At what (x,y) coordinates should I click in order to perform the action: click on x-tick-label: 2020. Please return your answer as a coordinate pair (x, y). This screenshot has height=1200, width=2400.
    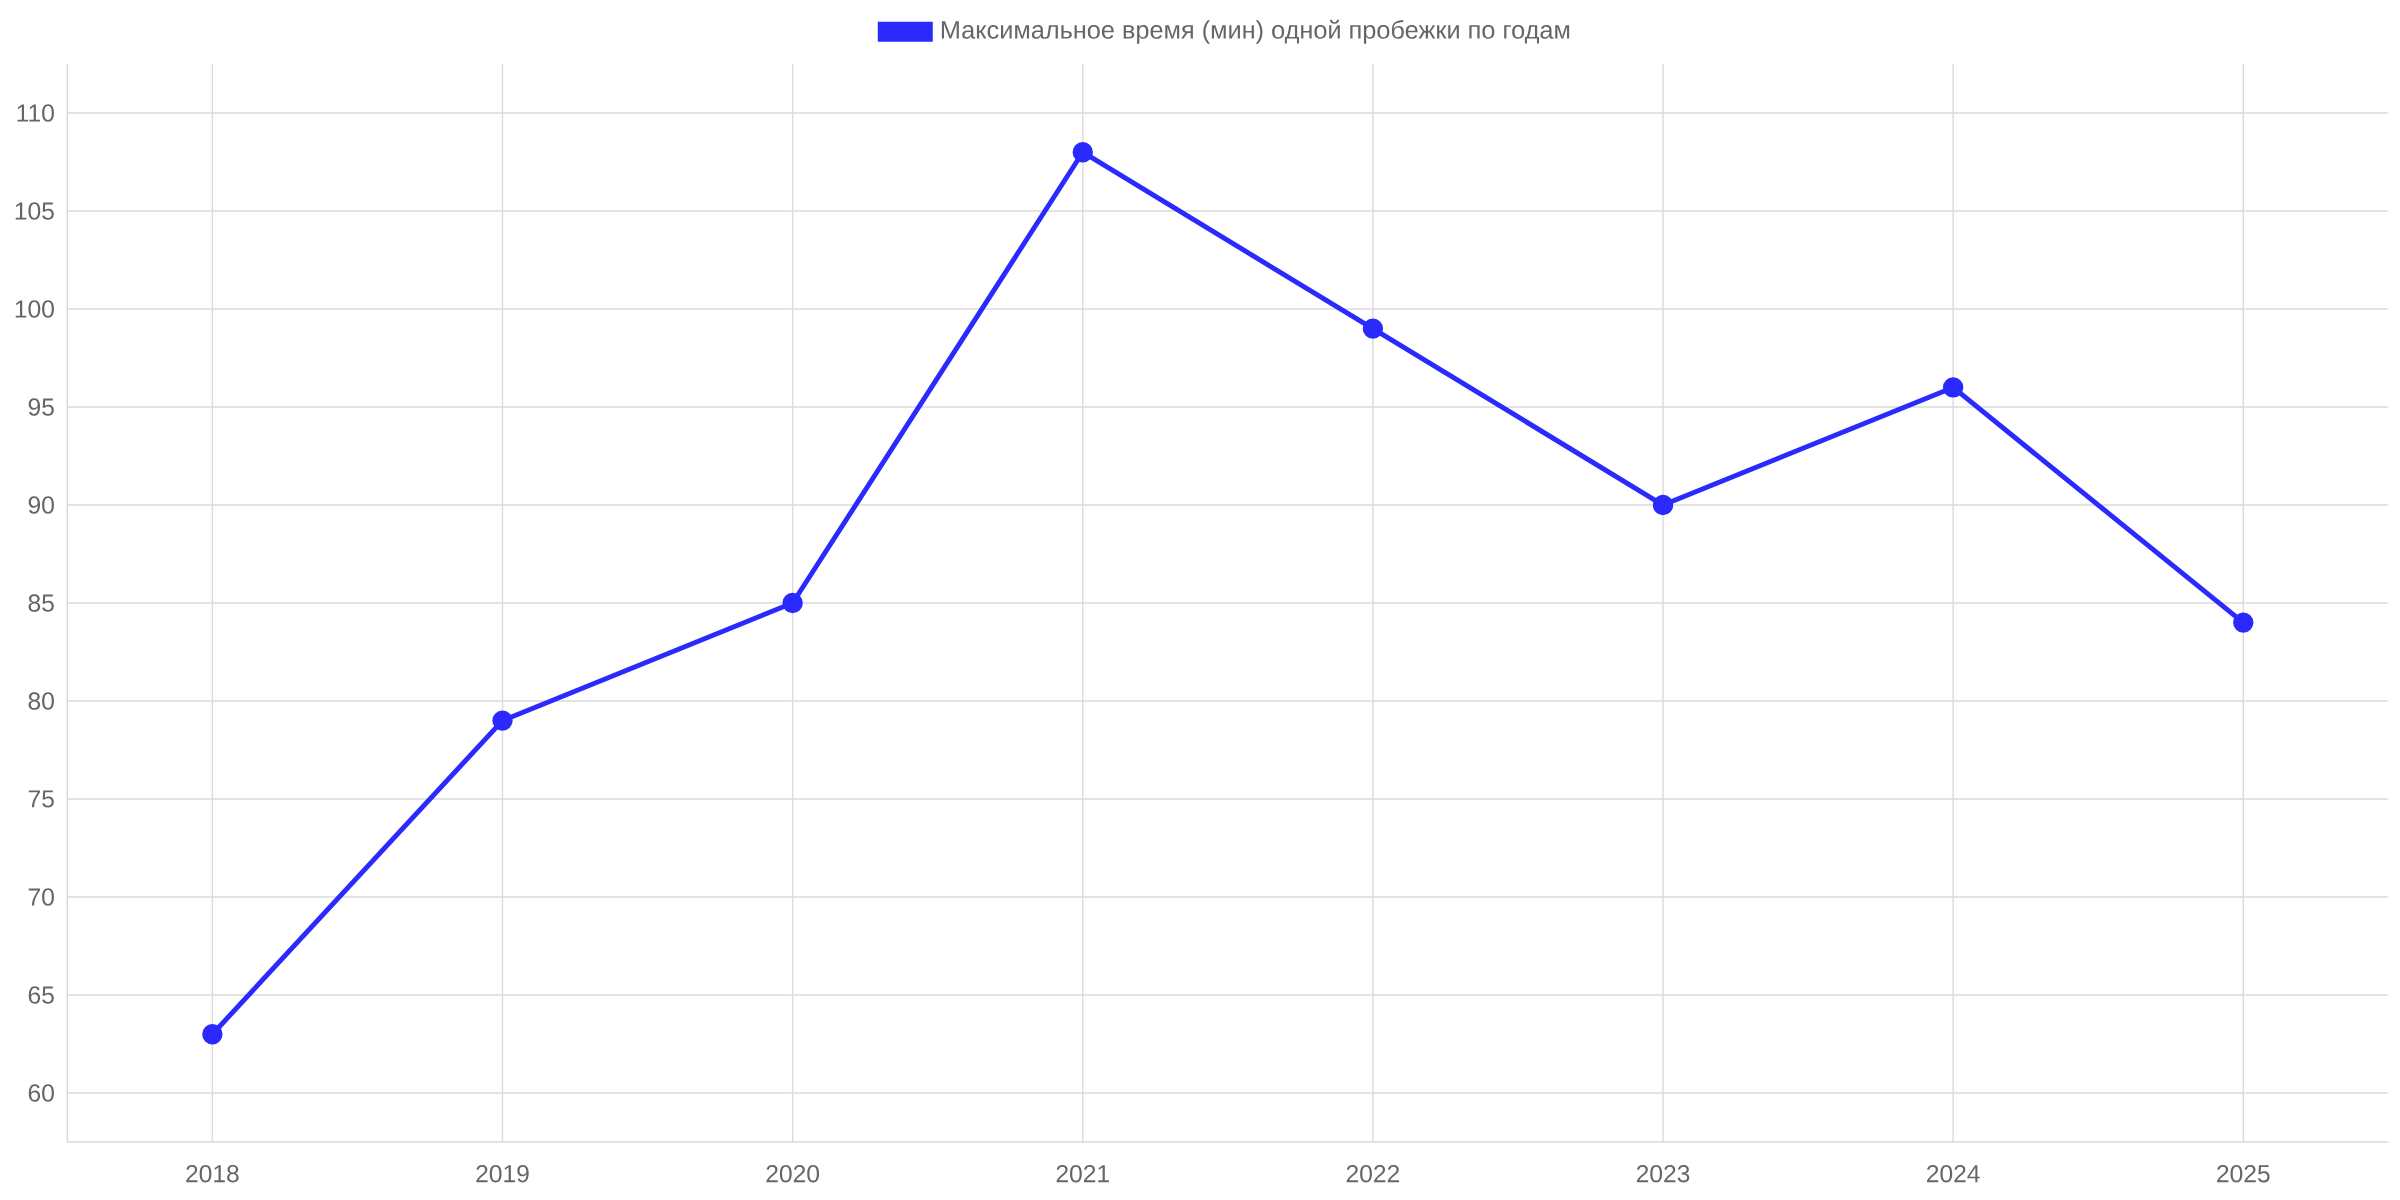
    Looking at the image, I should click on (793, 1174).